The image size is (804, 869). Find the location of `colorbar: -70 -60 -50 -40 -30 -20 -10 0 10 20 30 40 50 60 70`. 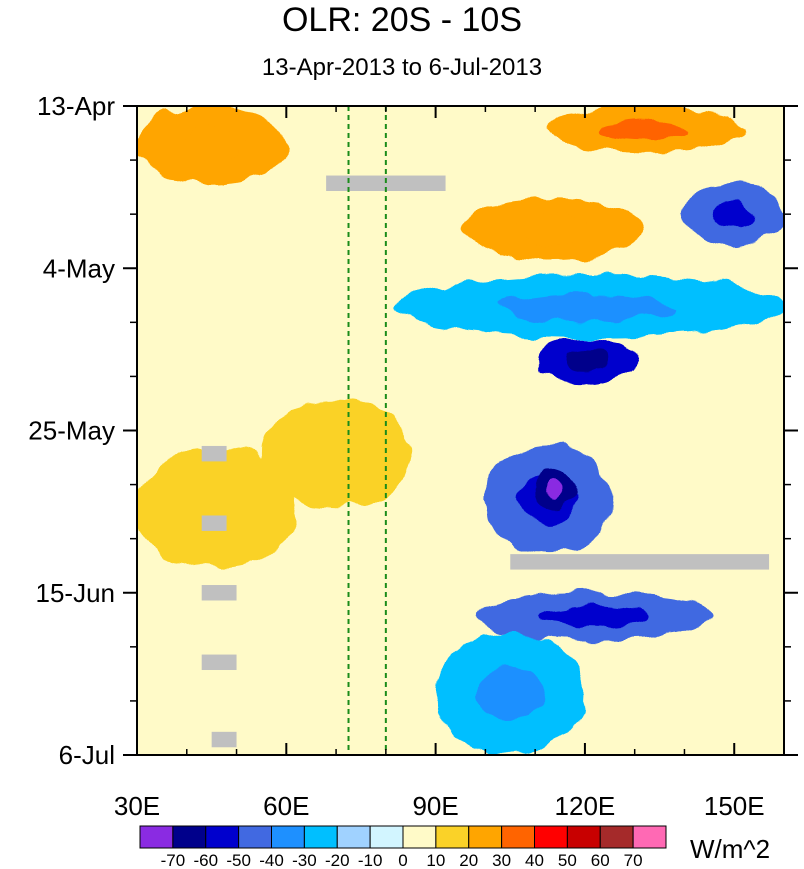

colorbar: -70 -60 -50 -40 -30 -20 -10 0 10 20 30 40 50 60 70 is located at coordinates (403, 847).